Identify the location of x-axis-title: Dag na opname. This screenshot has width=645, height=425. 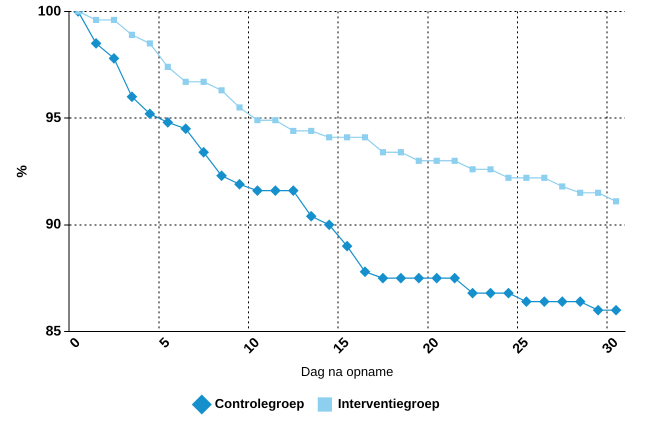
(347, 371).